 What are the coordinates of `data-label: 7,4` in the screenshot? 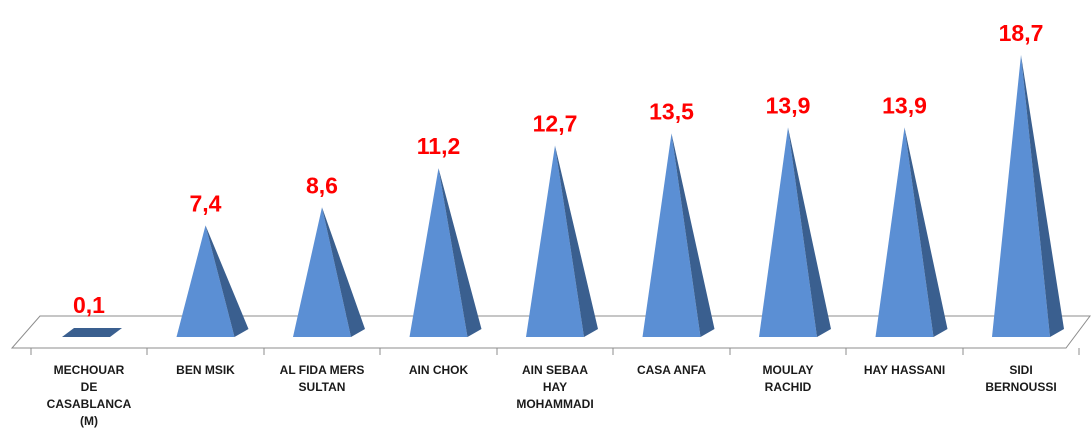 It's located at (206, 203).